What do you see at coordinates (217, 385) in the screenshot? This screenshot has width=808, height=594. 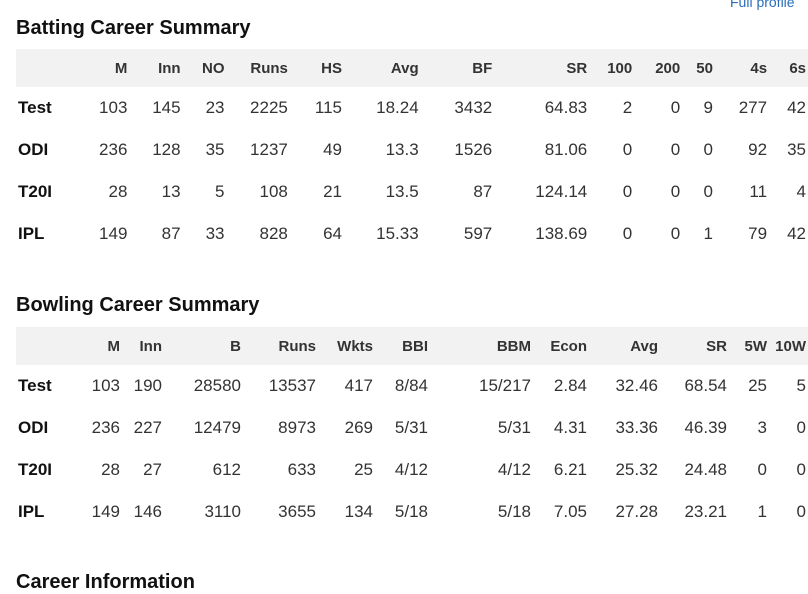 I see `bowling-stat-cell: 28580` at bounding box center [217, 385].